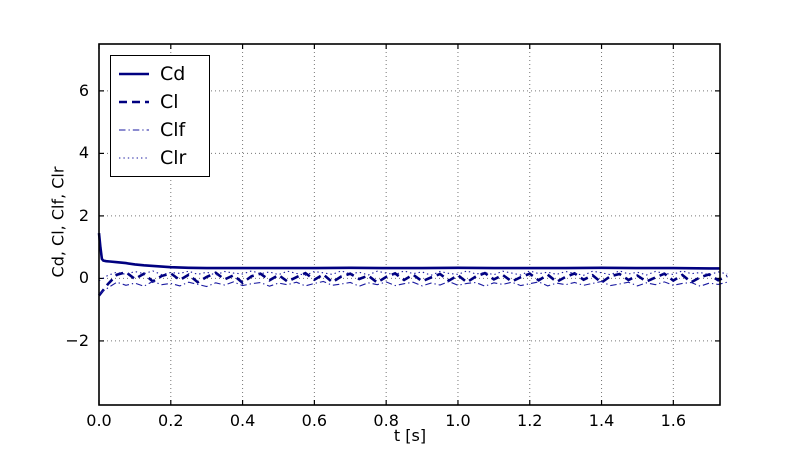 Image resolution: width=800 pixels, height=450 pixels. What do you see at coordinates (410, 435) in the screenshot?
I see `x-axis-label: t [s]` at bounding box center [410, 435].